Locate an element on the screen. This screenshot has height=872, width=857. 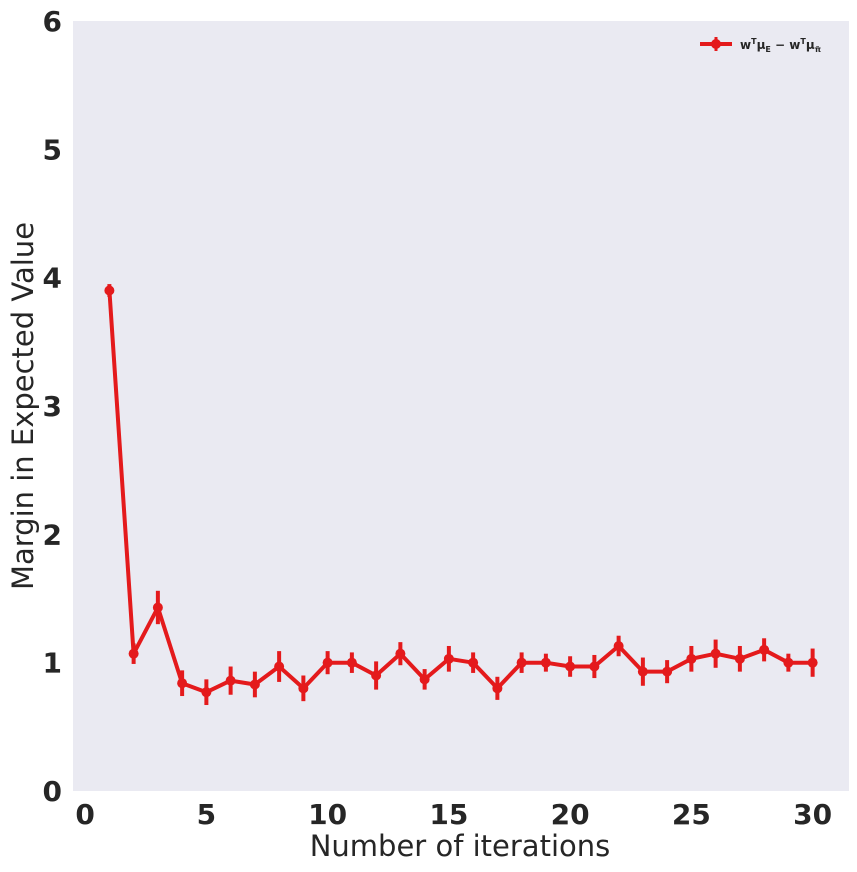
x-tick-labels: 0 5 10 15 20 25 30 is located at coordinates (453, 814).